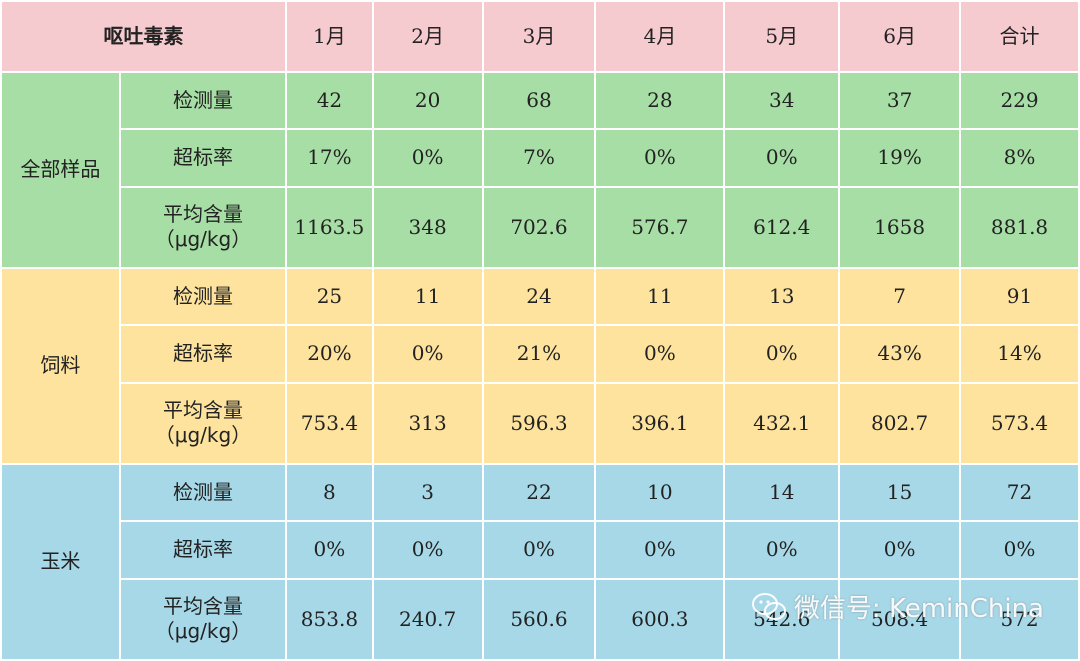 This screenshot has height=661, width=1080. What do you see at coordinates (660, 619) in the screenshot?
I see `table-cell: 600.3` at bounding box center [660, 619].